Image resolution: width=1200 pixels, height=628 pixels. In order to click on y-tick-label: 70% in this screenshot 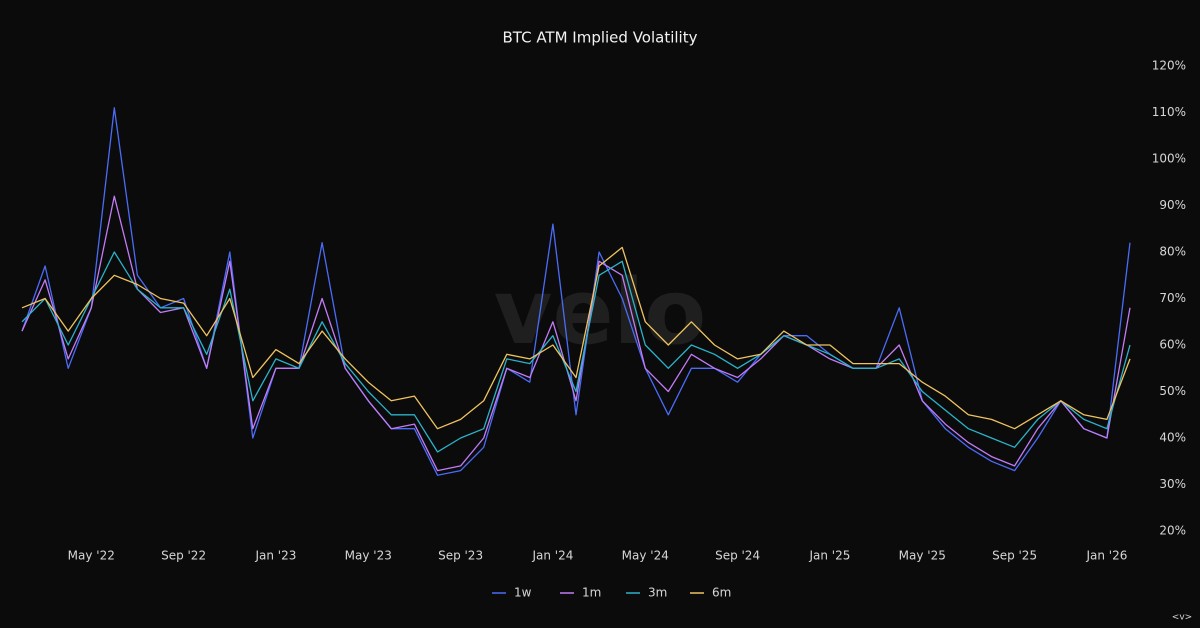, I will do `click(1172, 298)`.